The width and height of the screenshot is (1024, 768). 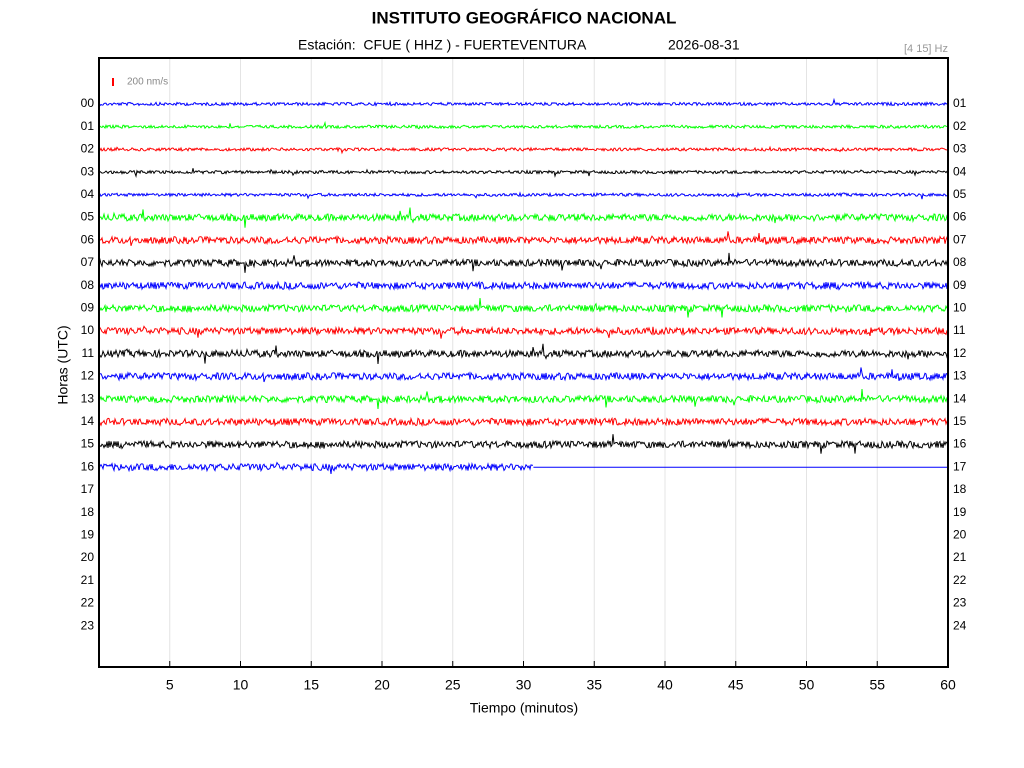 I want to click on date: 2026-08-31, so click(x=704, y=45).